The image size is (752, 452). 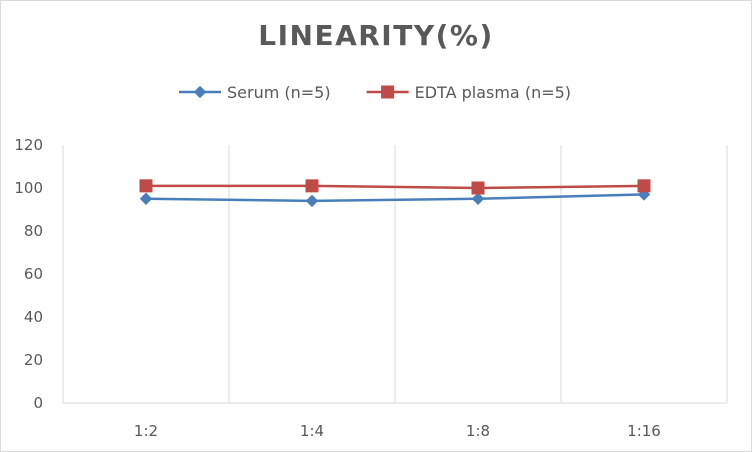 What do you see at coordinates (146, 431) in the screenshot?
I see `x-tick-label: 1:2` at bounding box center [146, 431].